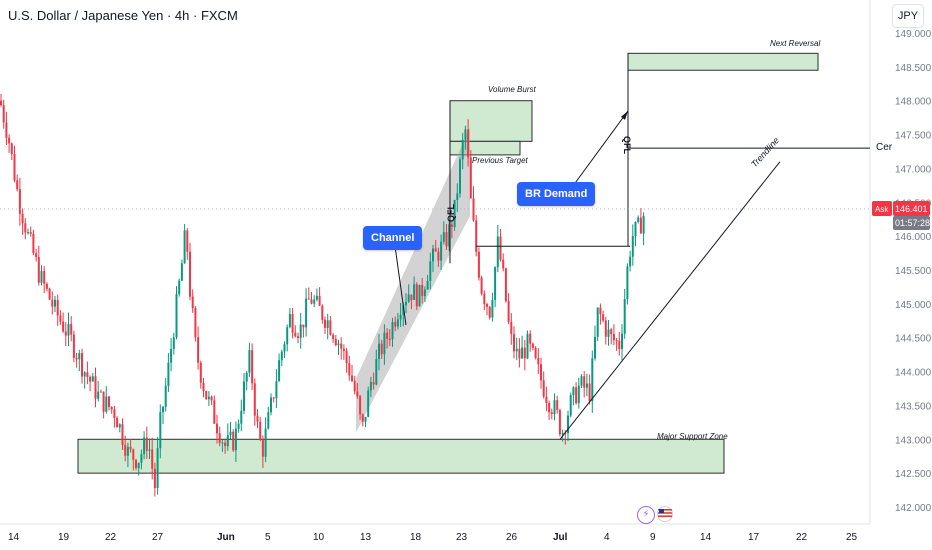  I want to click on countdown-value: 01:57:28, so click(912, 223).